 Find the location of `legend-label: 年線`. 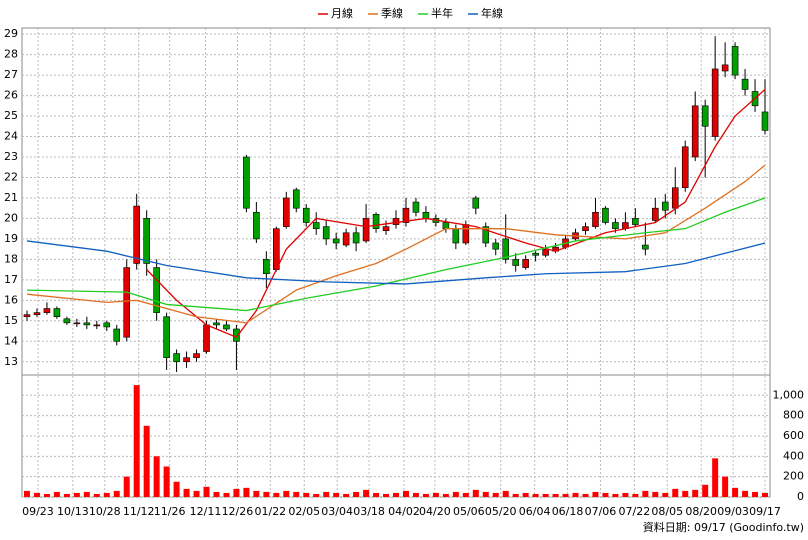

legend-label: 年線 is located at coordinates (492, 13).